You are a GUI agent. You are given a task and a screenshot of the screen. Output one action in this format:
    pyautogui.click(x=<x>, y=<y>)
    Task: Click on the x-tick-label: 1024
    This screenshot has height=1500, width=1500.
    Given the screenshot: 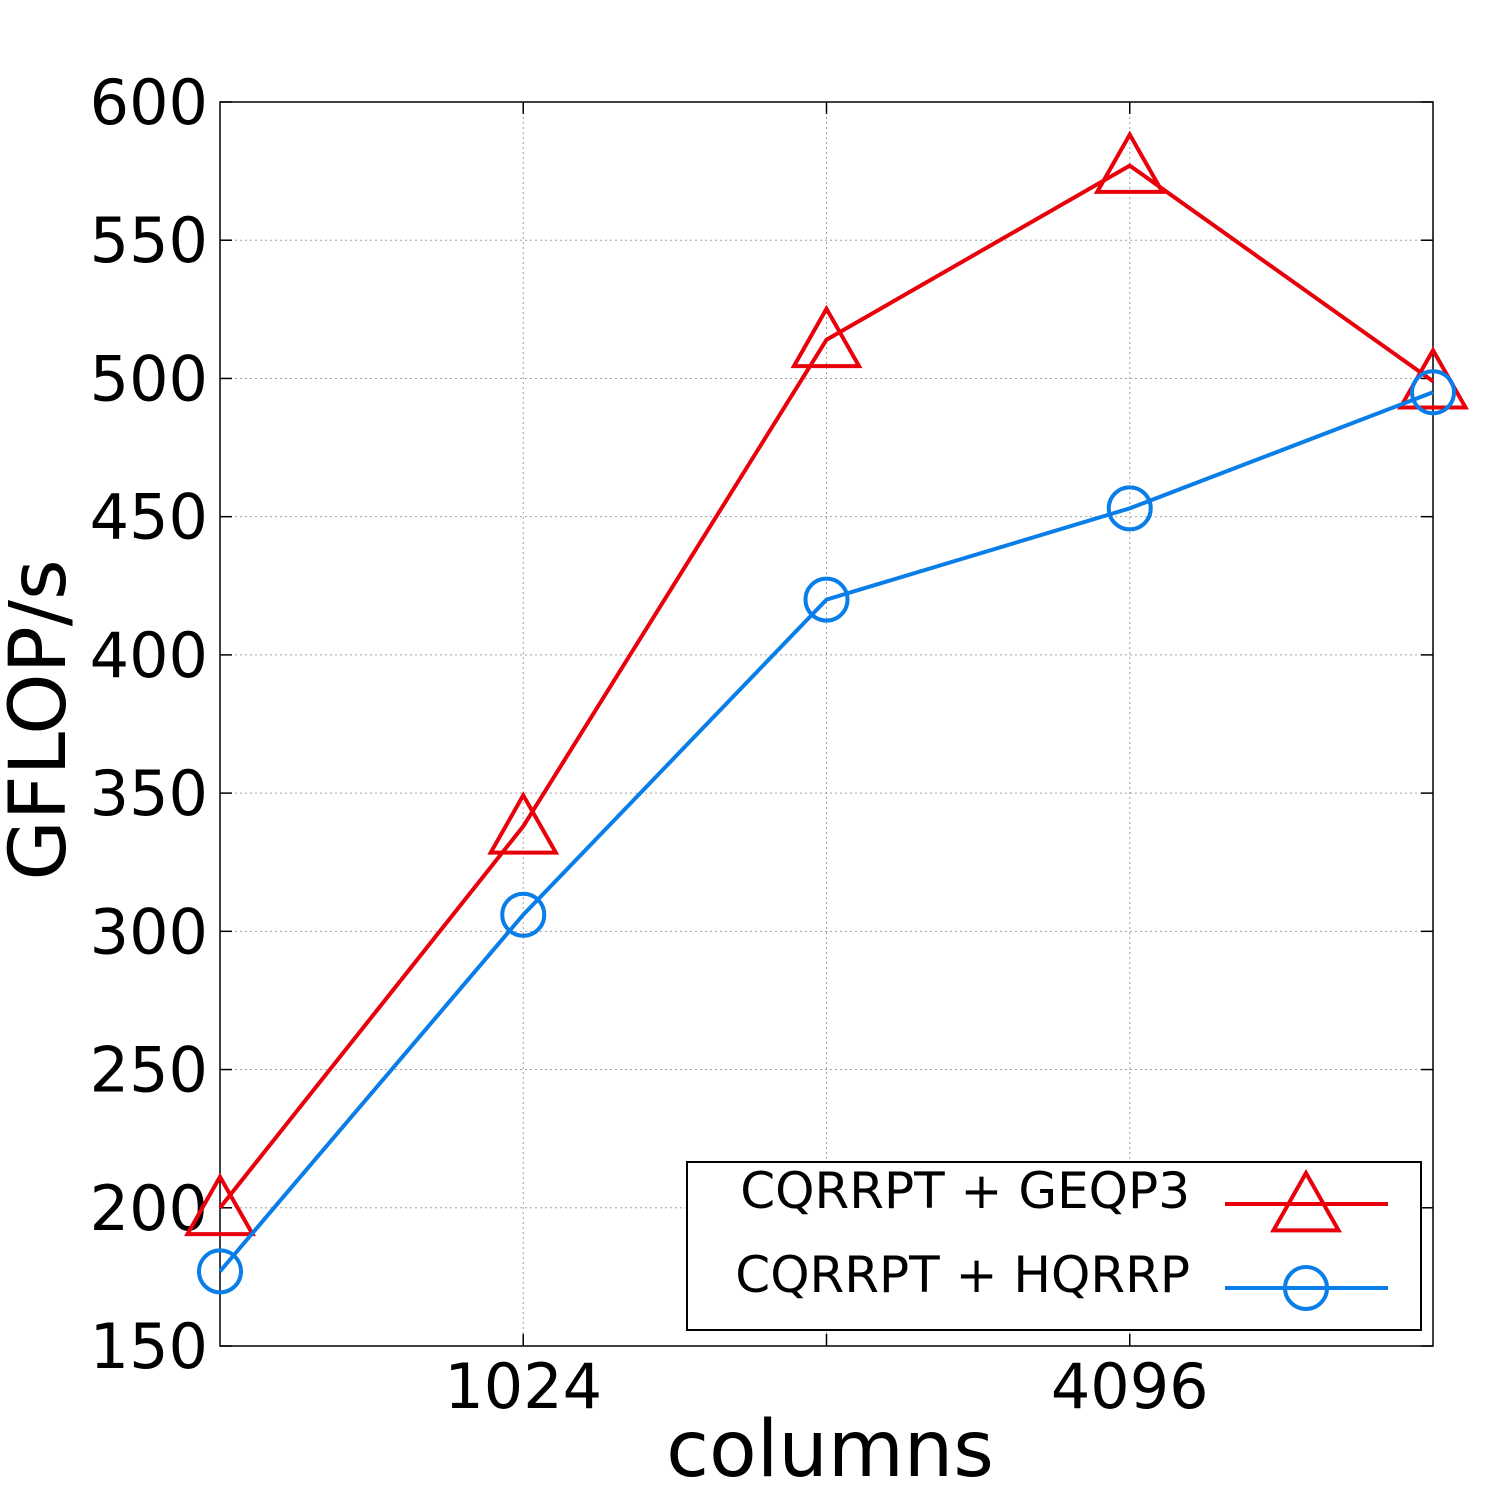 What is the action you would take?
    pyautogui.click(x=523, y=1386)
    